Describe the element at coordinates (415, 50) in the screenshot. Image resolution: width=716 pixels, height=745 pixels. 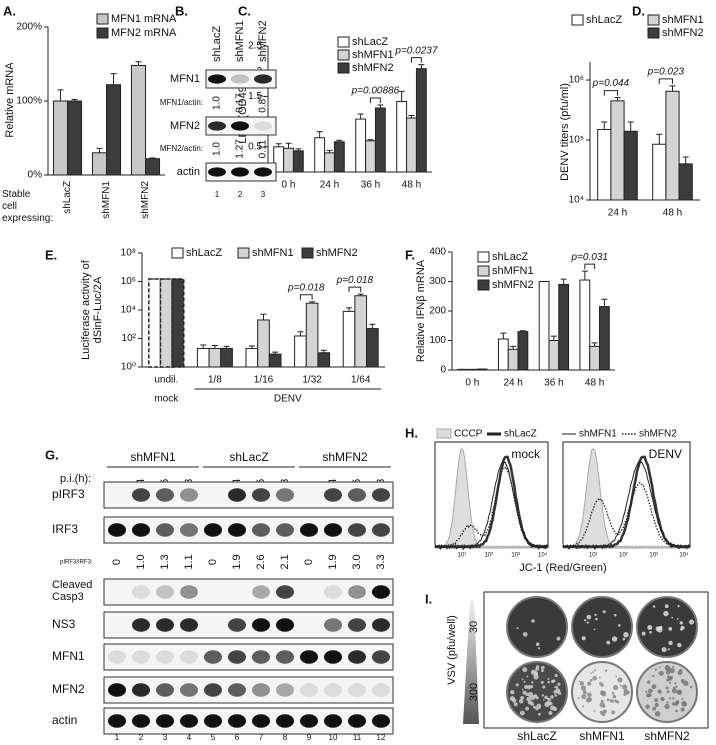
I see `annotation: p=0.0237` at that location.